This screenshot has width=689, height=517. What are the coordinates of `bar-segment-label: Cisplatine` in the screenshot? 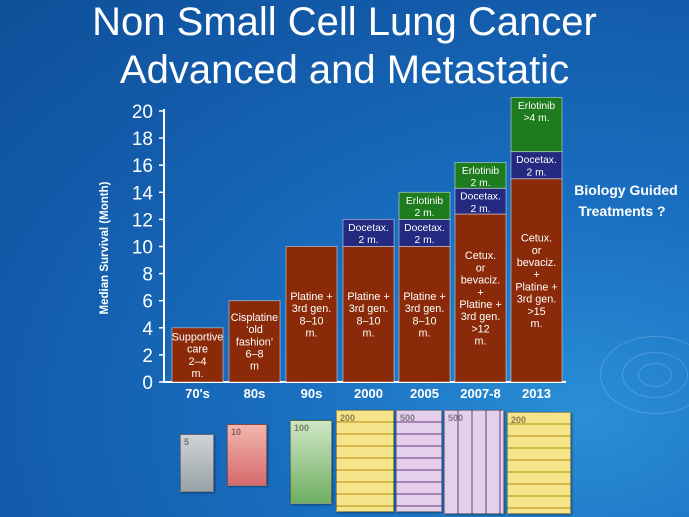 It's located at (254, 318).